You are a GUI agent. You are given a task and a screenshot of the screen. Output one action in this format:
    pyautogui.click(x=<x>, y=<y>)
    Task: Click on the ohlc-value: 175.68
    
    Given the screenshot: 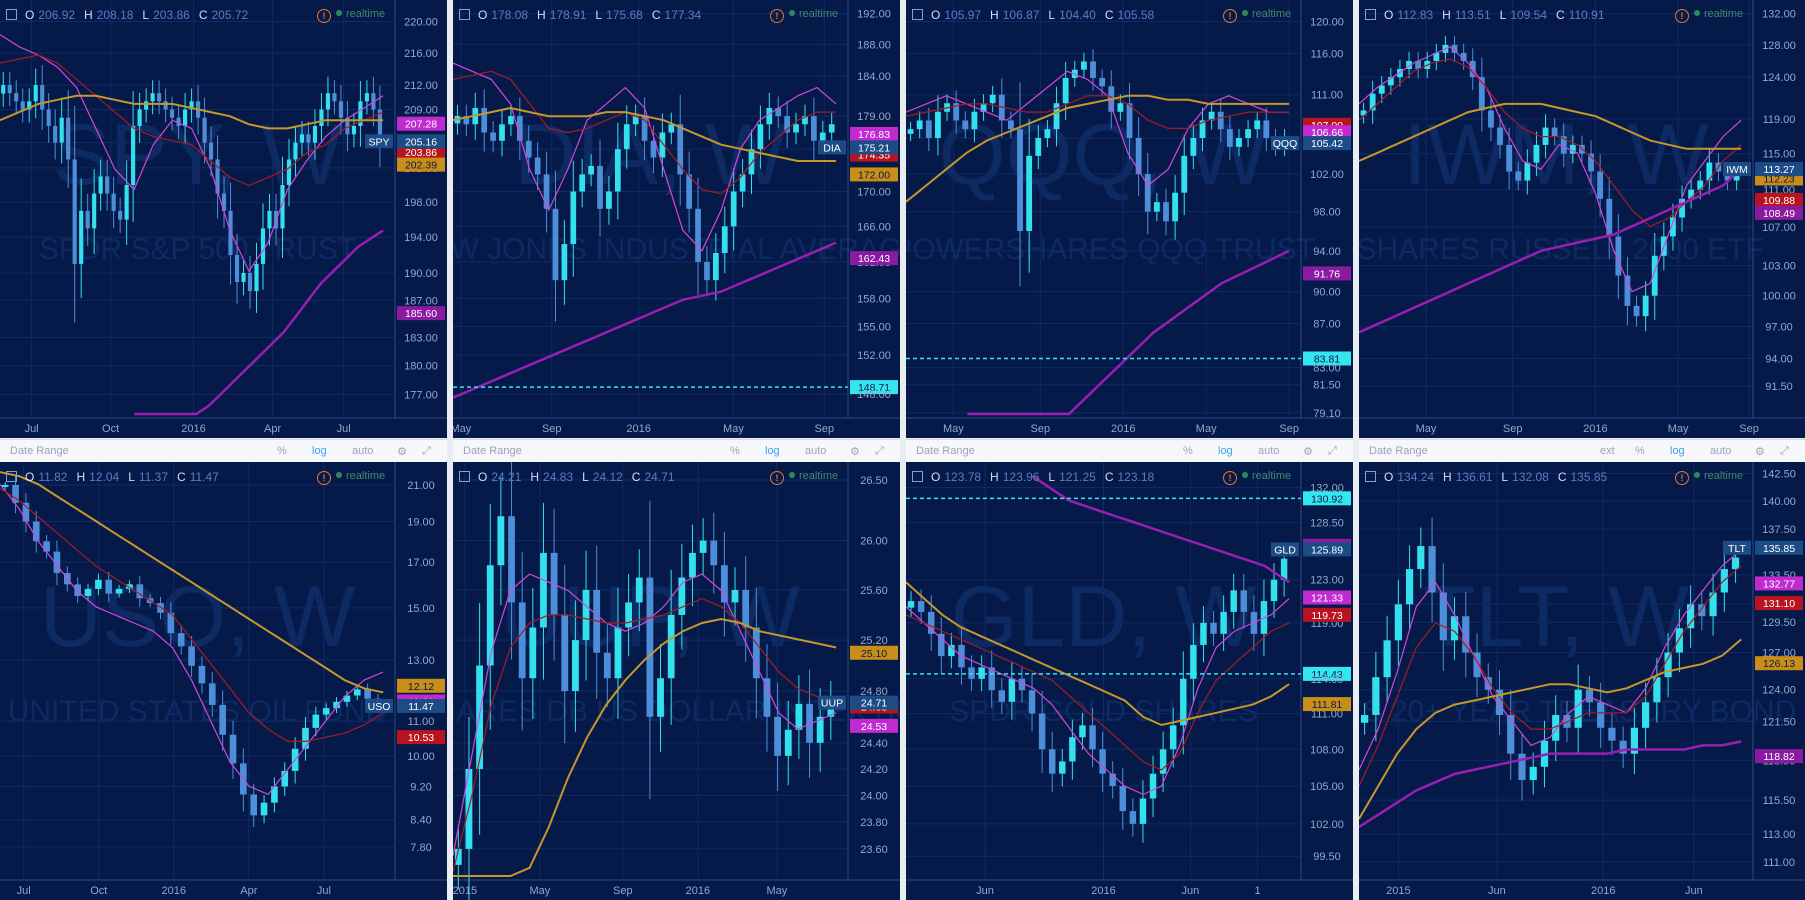 What is the action you would take?
    pyautogui.click(x=624, y=15)
    